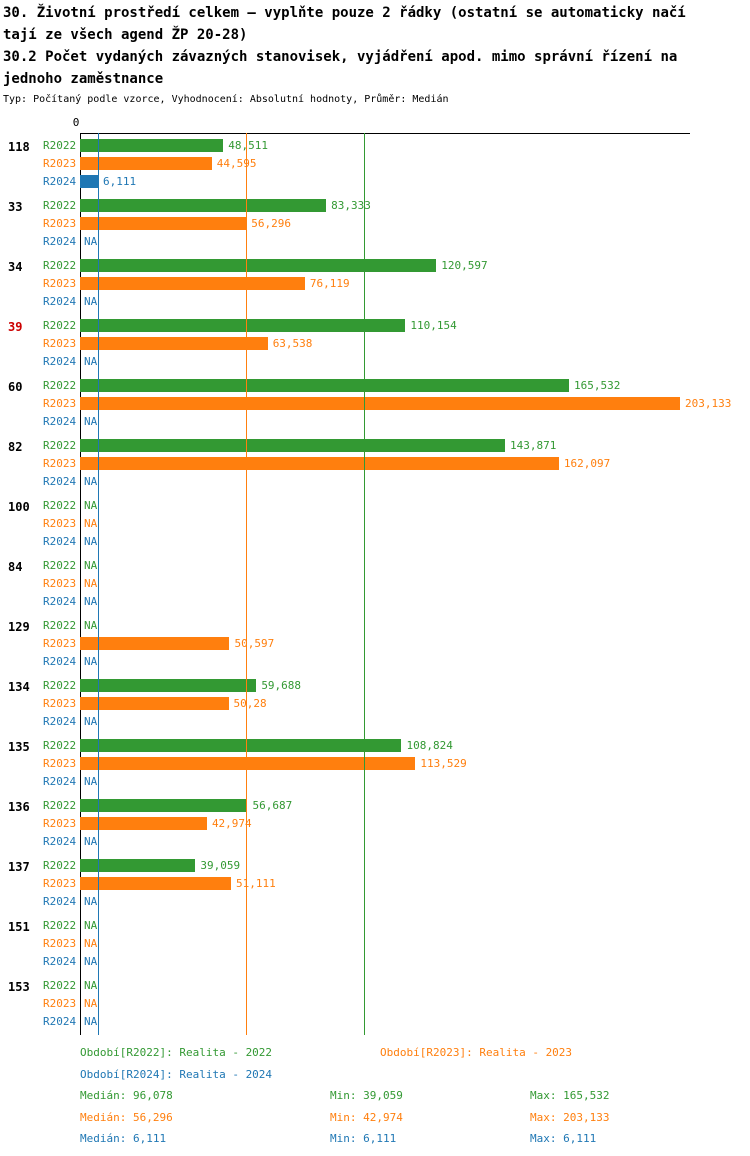  What do you see at coordinates (272, 805) in the screenshot?
I see `bar-value-label: 56,687` at bounding box center [272, 805].